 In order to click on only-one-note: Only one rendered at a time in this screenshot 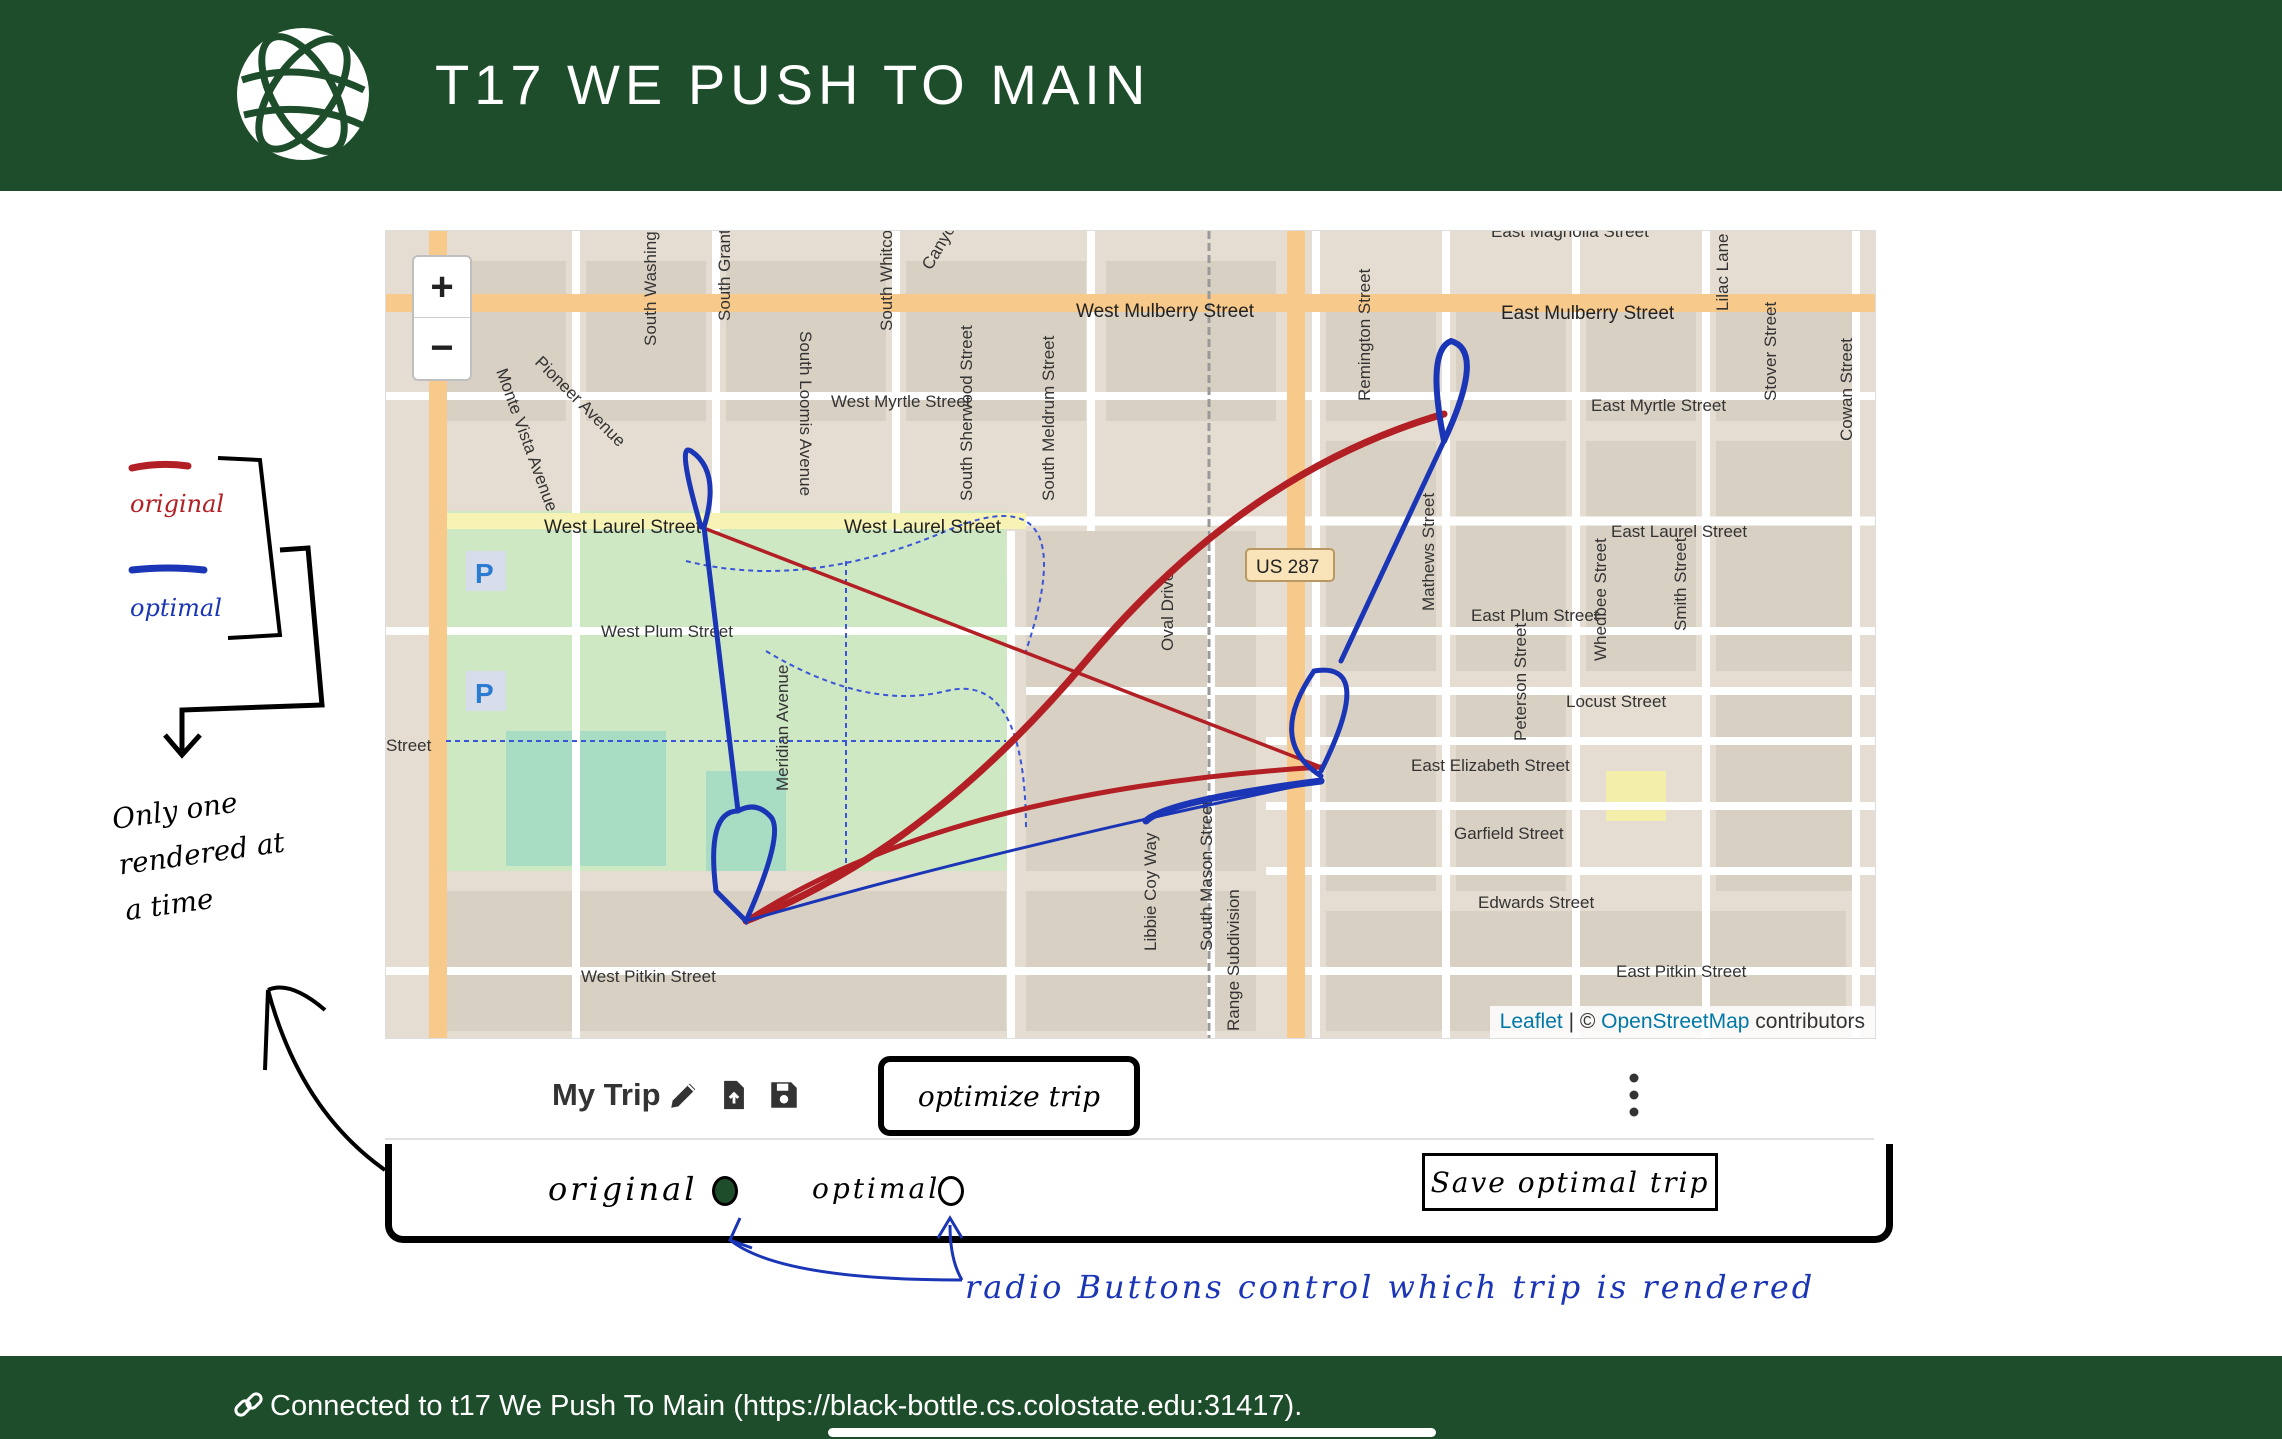, I will do `click(201, 854)`.